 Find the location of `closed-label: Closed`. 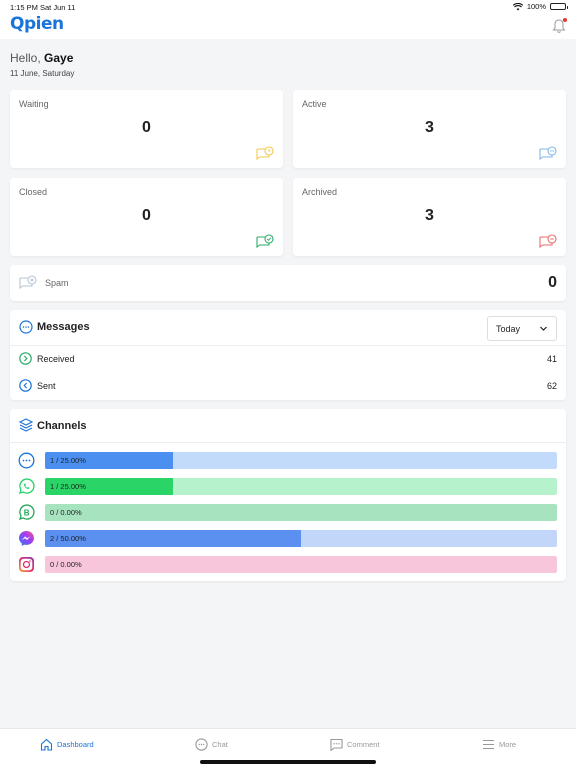

closed-label: Closed is located at coordinates (33, 192).